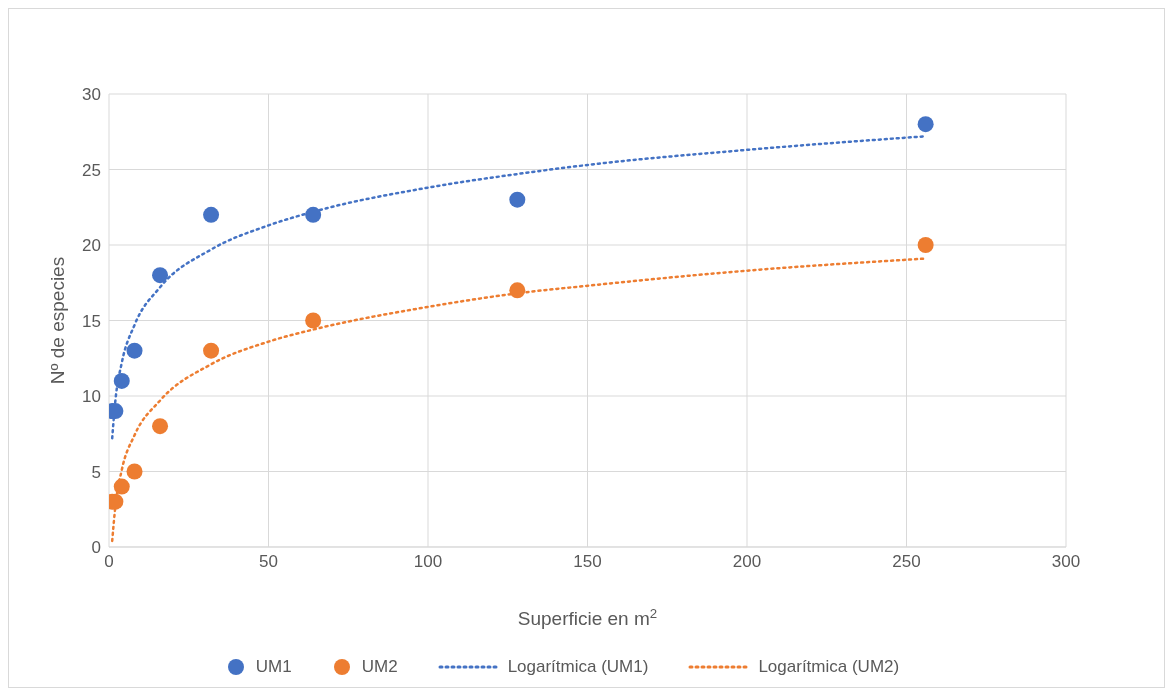 The image size is (1171, 694). Describe the element at coordinates (1066, 562) in the screenshot. I see `x-tick-label: 300` at that location.